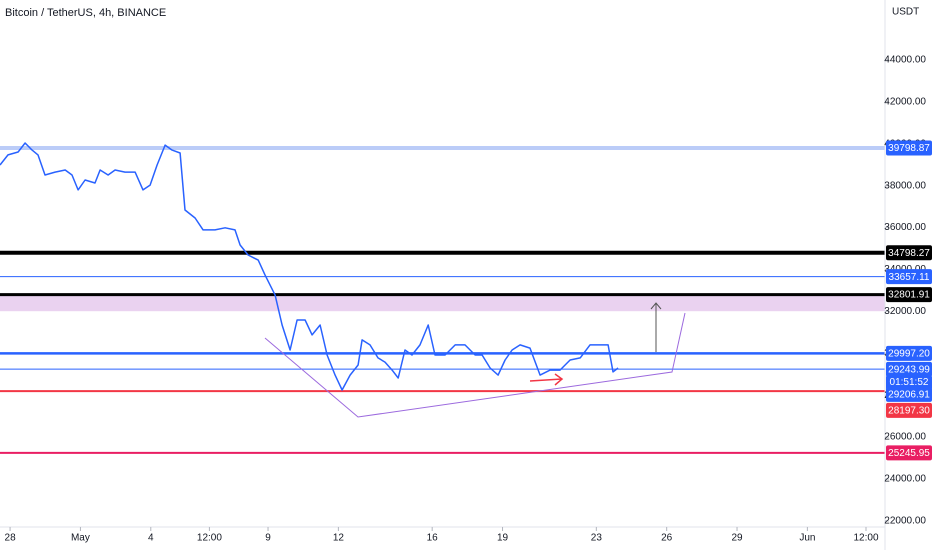  I want to click on x-tick-label: 23, so click(597, 538).